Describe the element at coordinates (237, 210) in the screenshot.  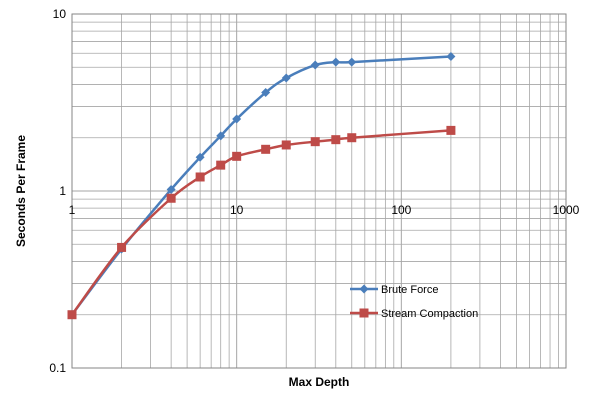
I see `x-tick-label: 10` at that location.